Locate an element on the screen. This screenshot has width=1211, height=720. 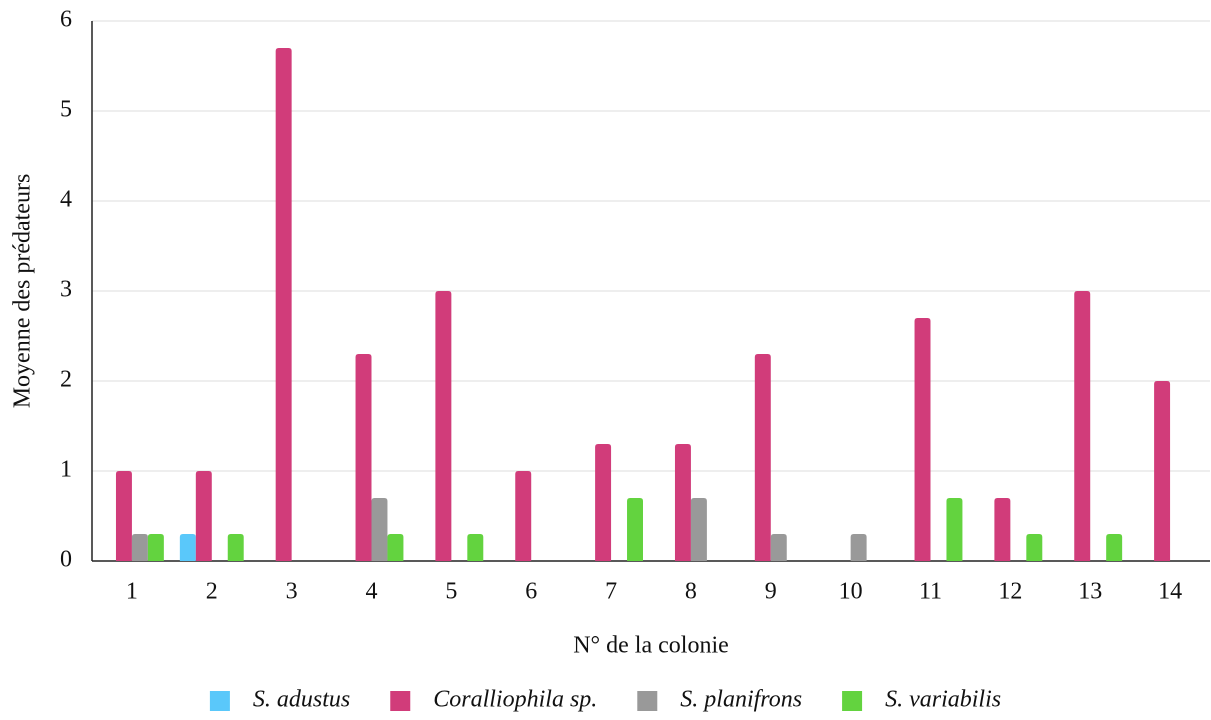
legend-label: Coralliophila sp. is located at coordinates (515, 700).